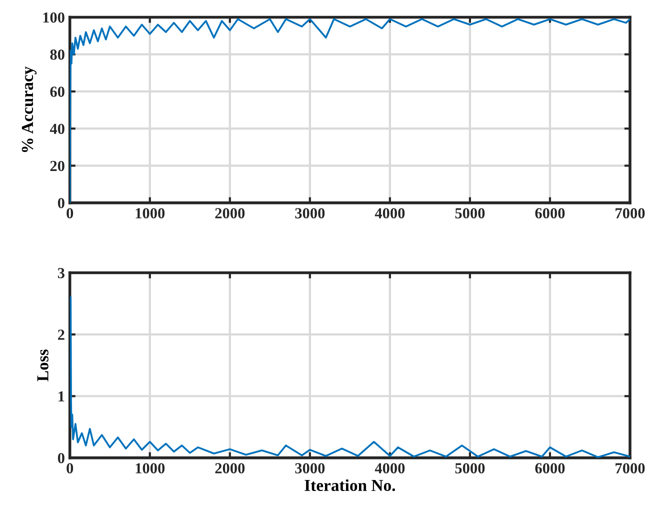 Image resolution: width=659 pixels, height=507 pixels. What do you see at coordinates (350, 485) in the screenshot?
I see `x-axis-title: Iteration No.` at bounding box center [350, 485].